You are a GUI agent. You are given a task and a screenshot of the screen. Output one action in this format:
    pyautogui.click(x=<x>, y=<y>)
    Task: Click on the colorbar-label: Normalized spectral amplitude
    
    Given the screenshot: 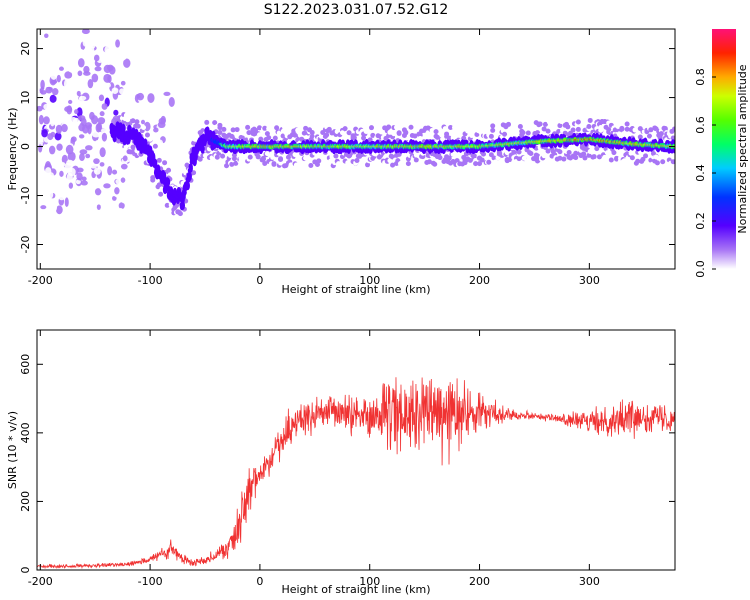 What is the action you would take?
    pyautogui.click(x=742, y=148)
    